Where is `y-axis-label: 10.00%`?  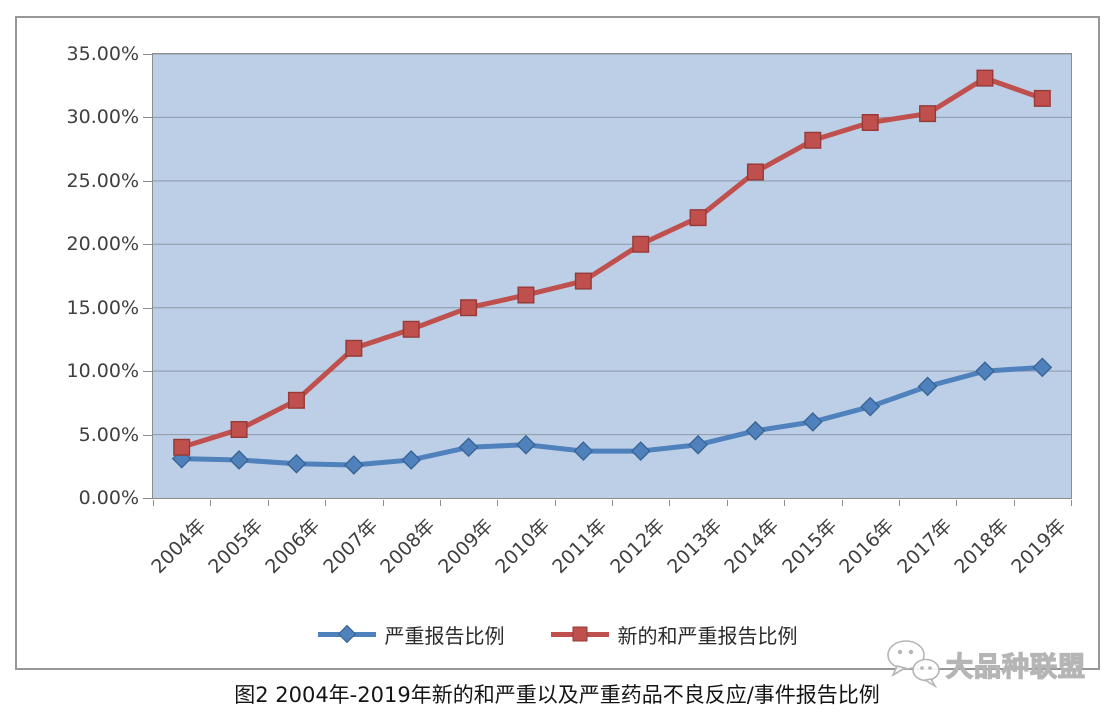 y-axis-label: 10.00% is located at coordinates (102, 371).